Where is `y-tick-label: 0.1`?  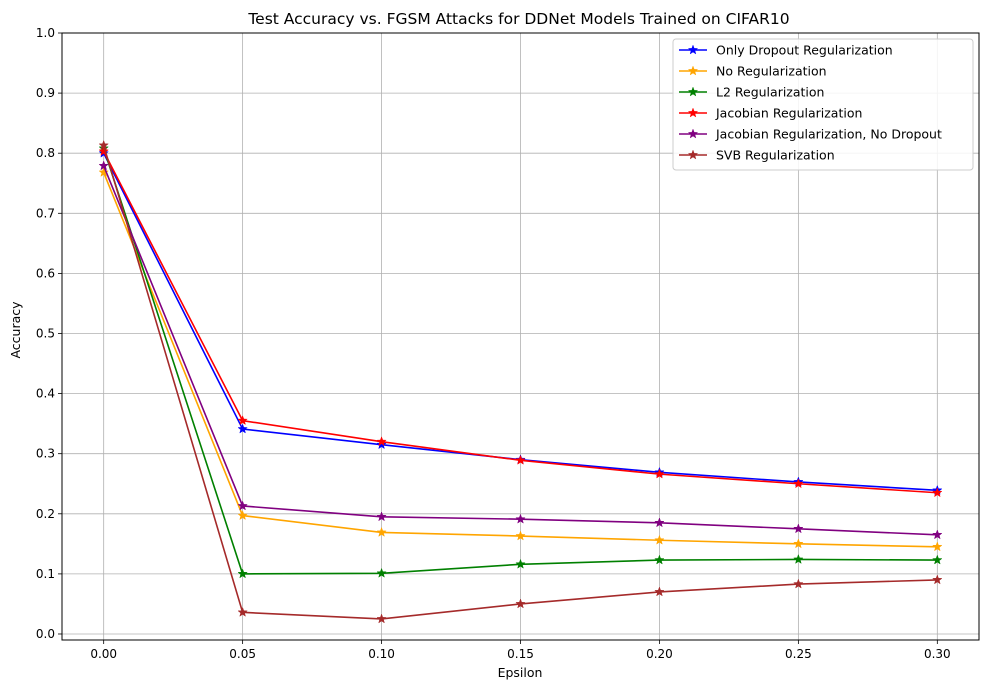 y-tick-label: 0.1 is located at coordinates (45, 574).